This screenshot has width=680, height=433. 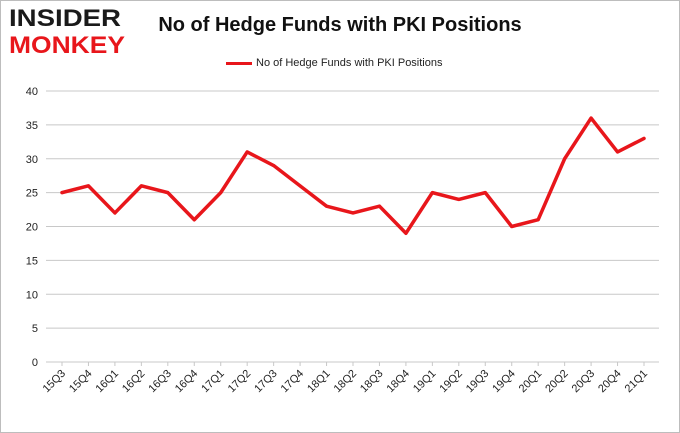 I want to click on y-tick-label: 35, so click(x=32, y=126).